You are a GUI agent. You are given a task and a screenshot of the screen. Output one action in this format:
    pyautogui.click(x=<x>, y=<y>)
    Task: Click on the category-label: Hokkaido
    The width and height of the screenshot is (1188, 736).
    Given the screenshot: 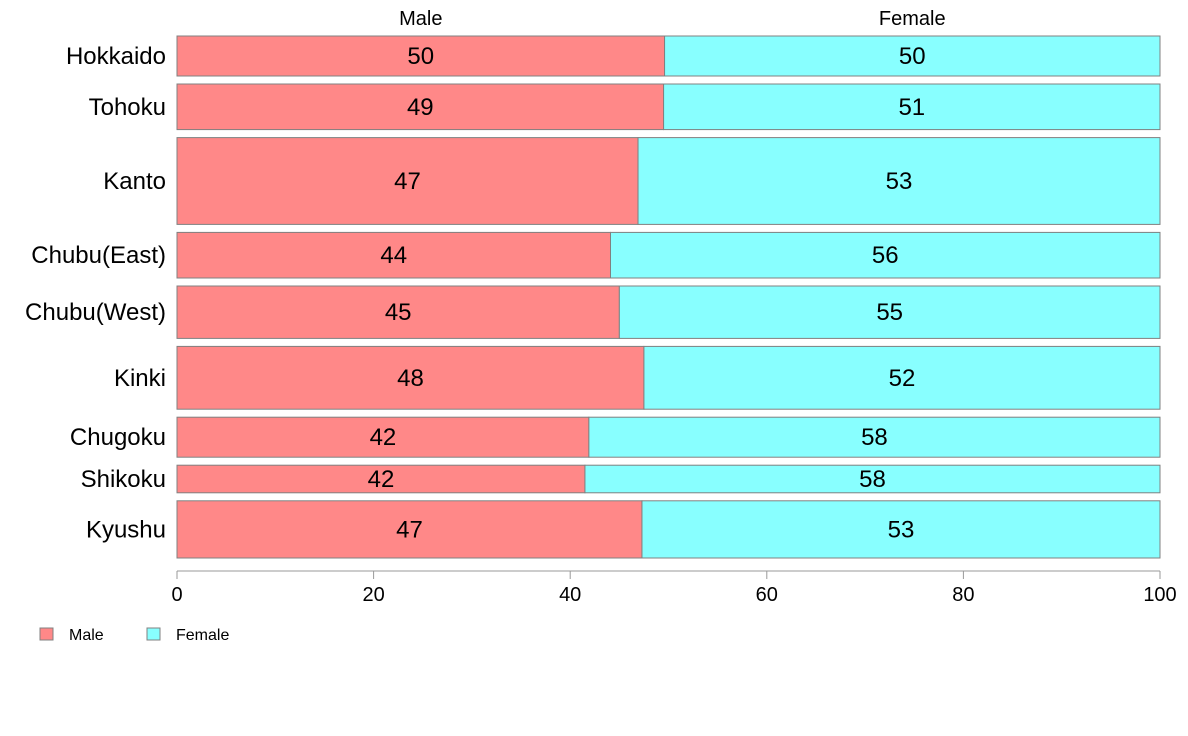 What is the action you would take?
    pyautogui.click(x=116, y=56)
    